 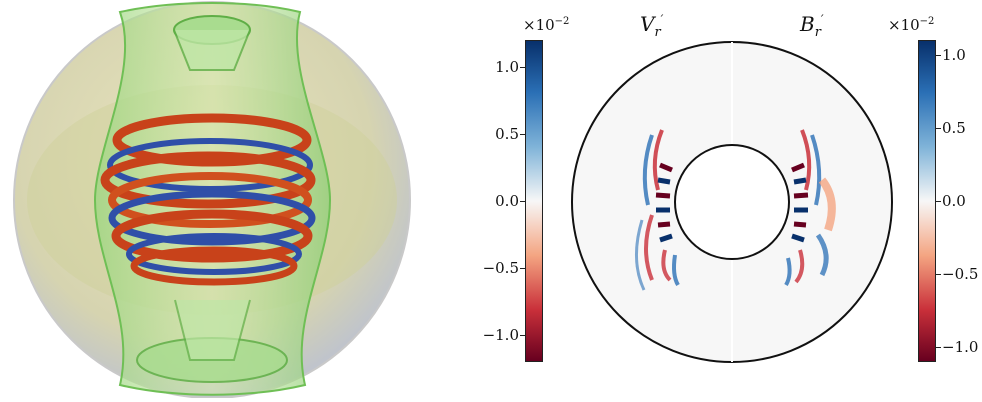 I want to click on magnetic-prime: ′, so click(x=822, y=19).